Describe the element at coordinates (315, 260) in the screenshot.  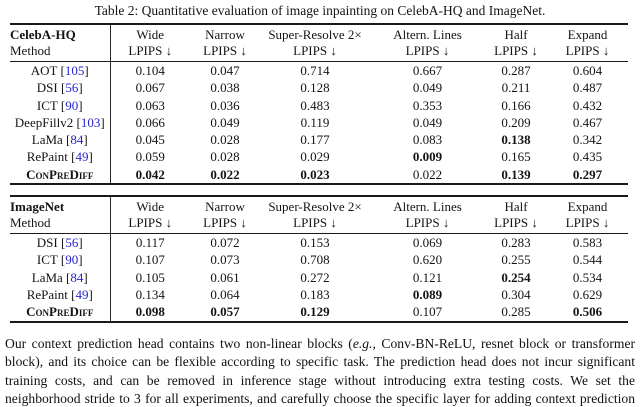
I see `value-cell: 0.708` at that location.